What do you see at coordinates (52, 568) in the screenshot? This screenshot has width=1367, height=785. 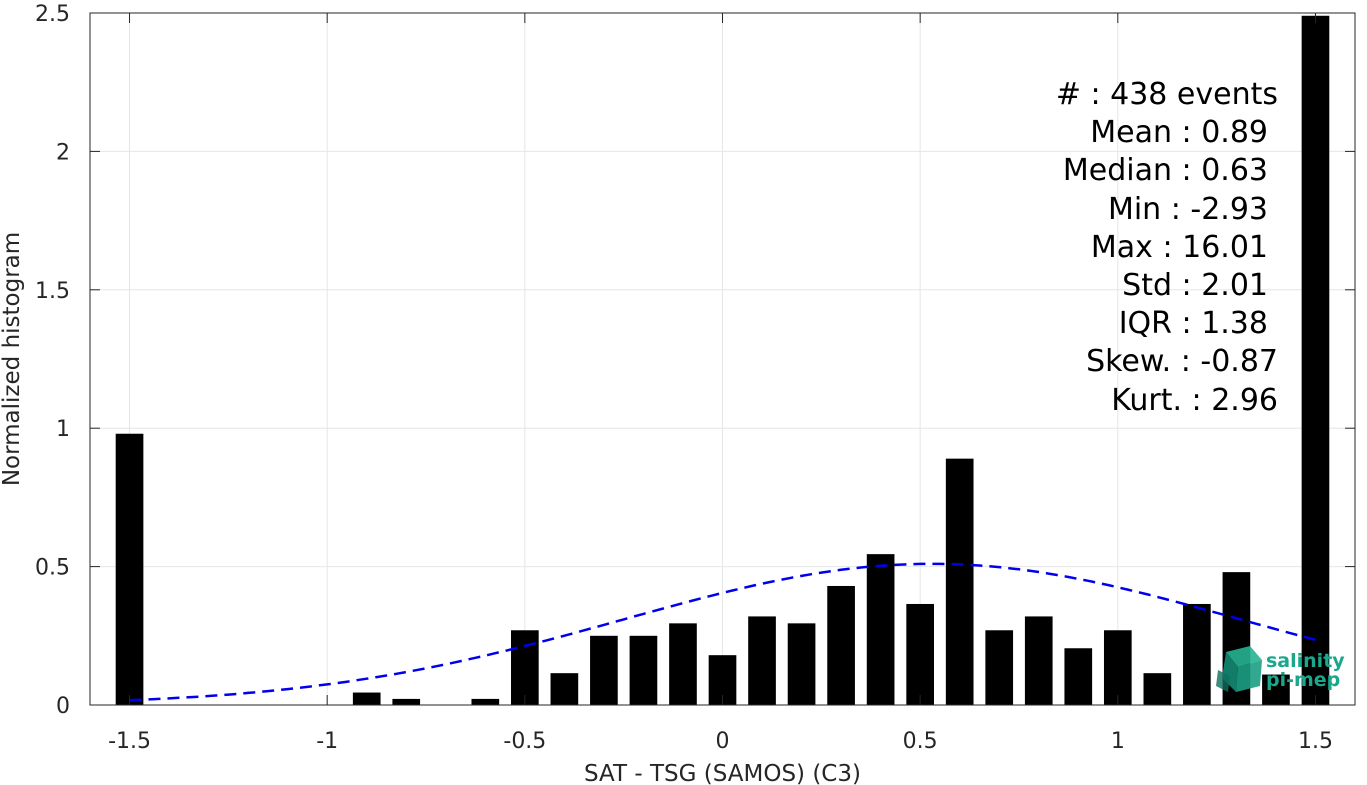 I see `y-tick-label-1: 0.5` at bounding box center [52, 568].